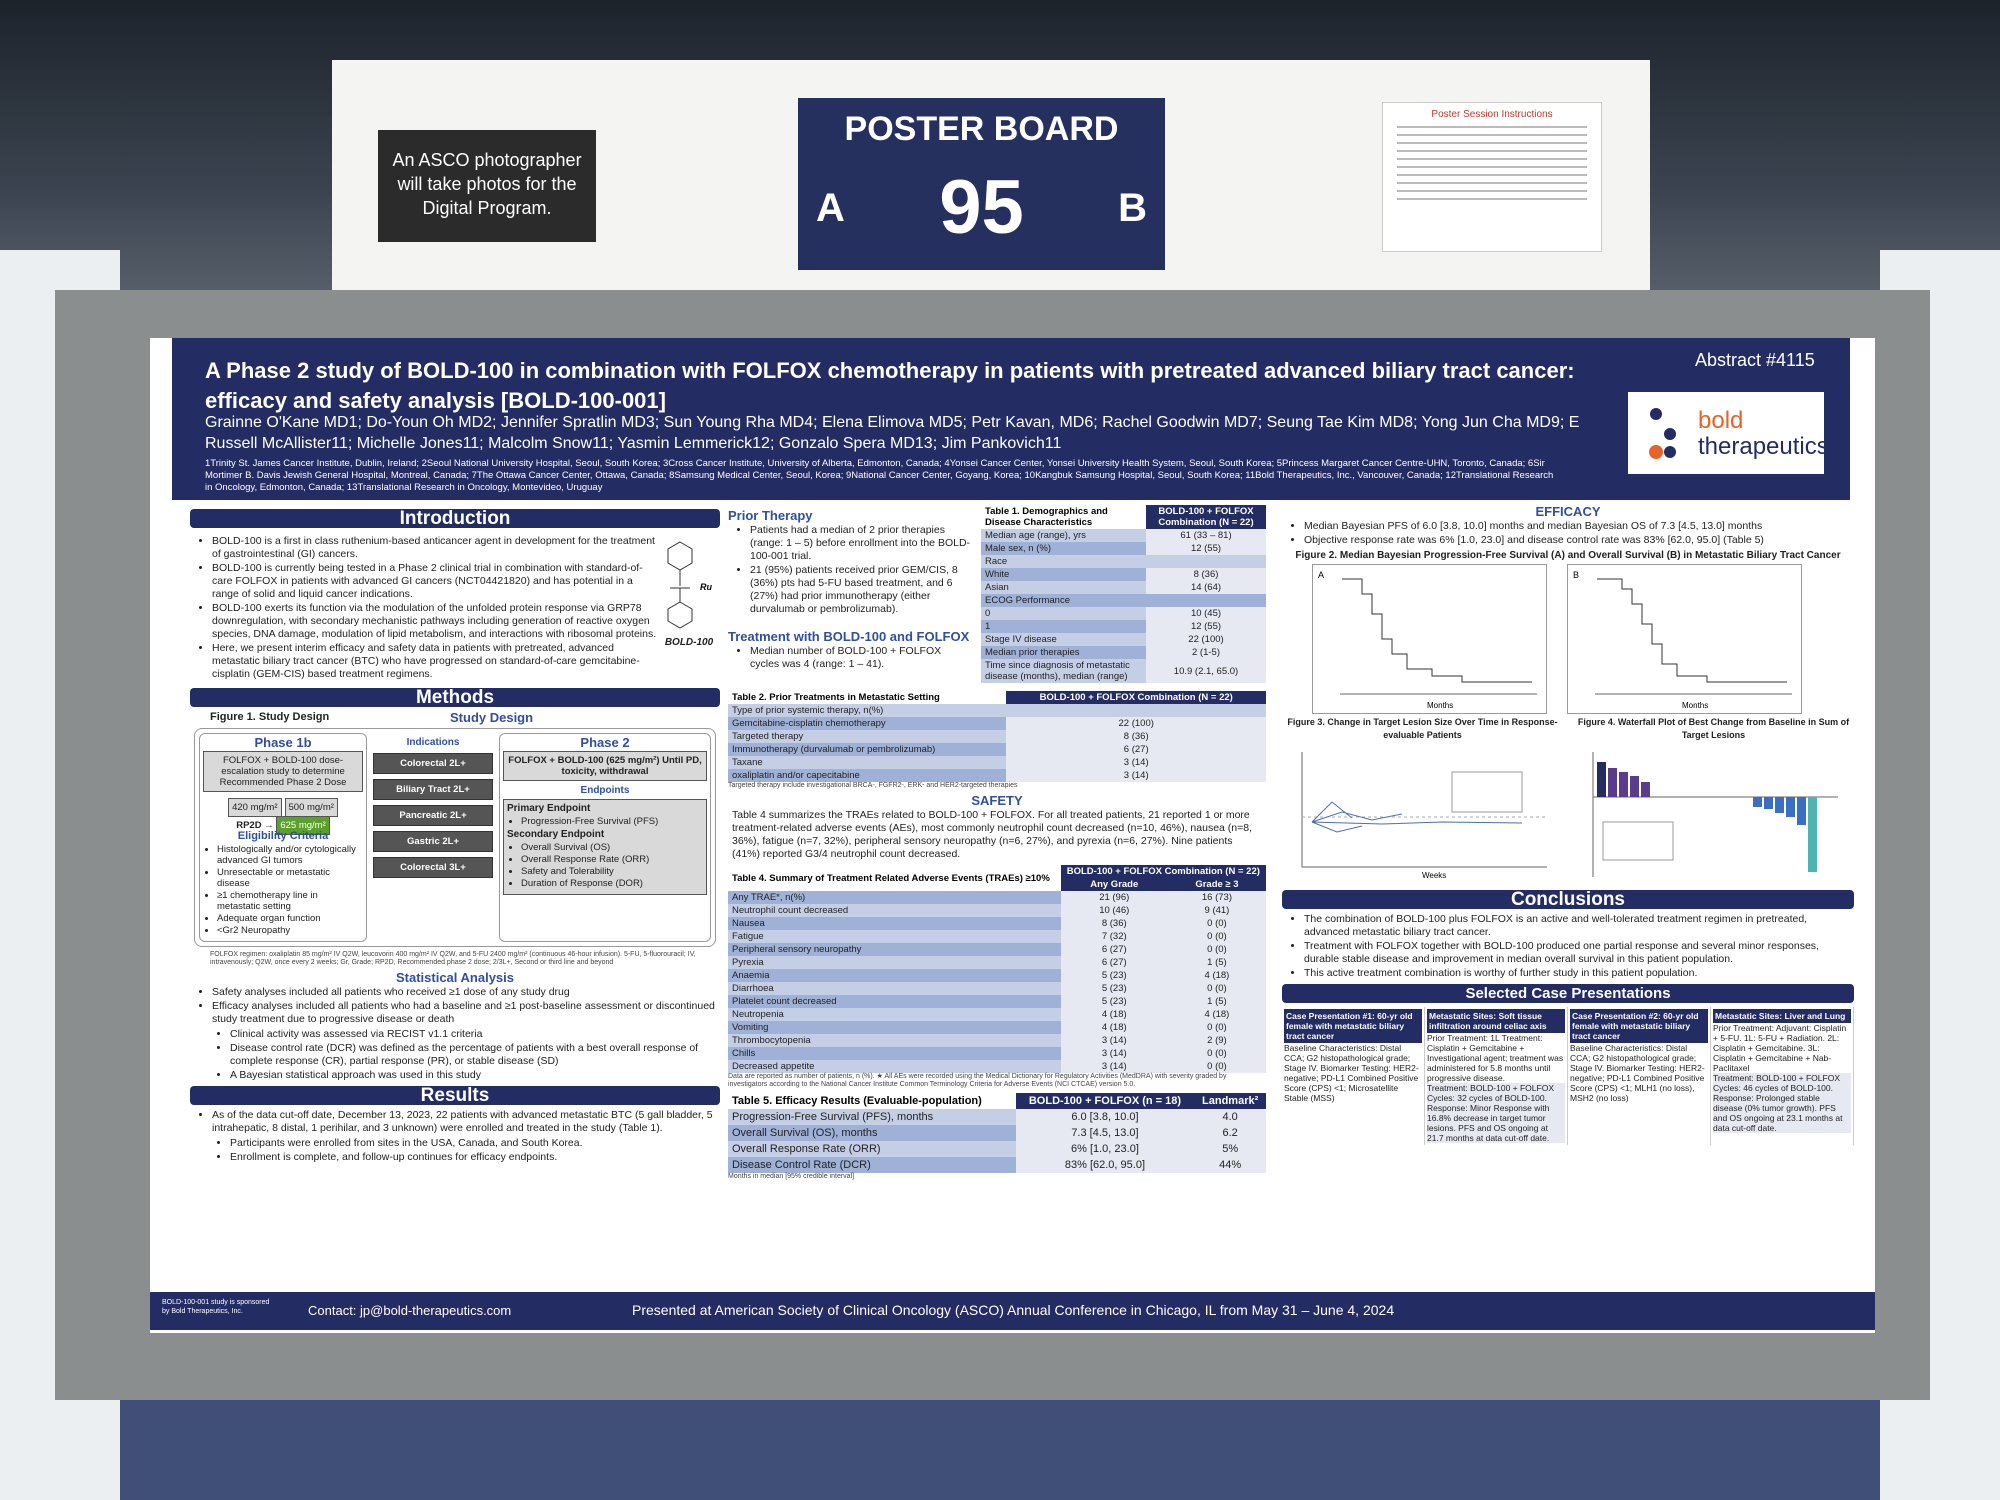  I want to click on table-cell: 22 (100), so click(1136, 723).